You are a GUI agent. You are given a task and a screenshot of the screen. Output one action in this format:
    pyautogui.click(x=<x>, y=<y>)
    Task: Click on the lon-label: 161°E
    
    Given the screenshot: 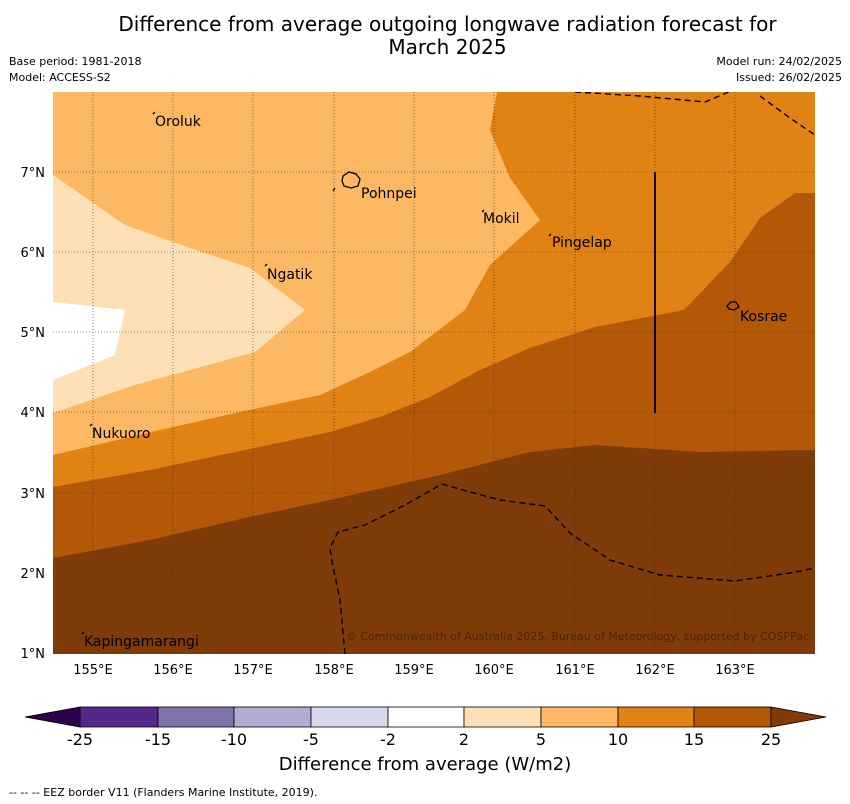 What is the action you would take?
    pyautogui.click(x=575, y=670)
    